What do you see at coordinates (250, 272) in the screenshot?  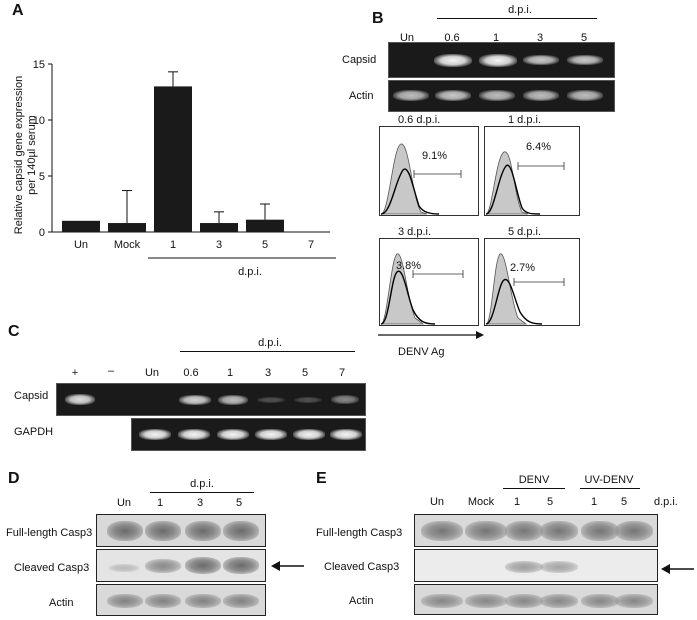 I see `panel-a-dpi-label: d.p.i.` at bounding box center [250, 272].